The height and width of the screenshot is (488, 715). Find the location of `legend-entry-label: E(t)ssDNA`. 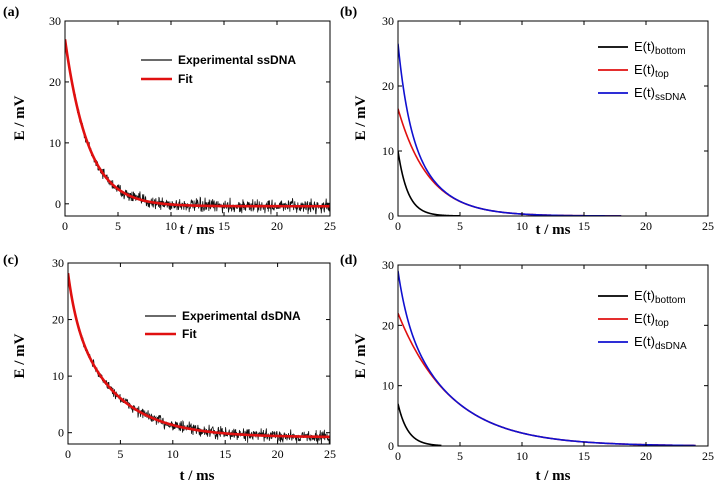

legend-entry-label: E(t)ssDNA is located at coordinates (660, 94).